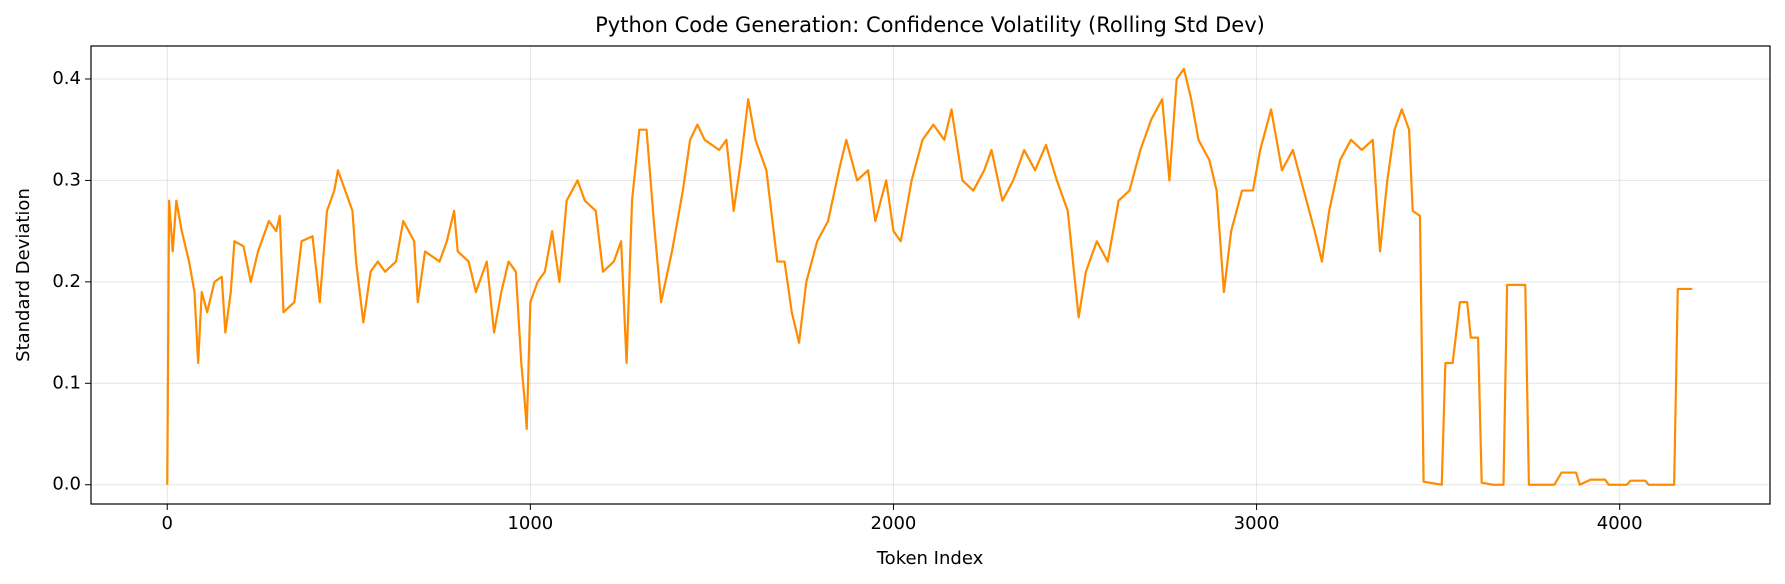  Describe the element at coordinates (66, 382) in the screenshot. I see `y-tick-label: 0.1` at that location.